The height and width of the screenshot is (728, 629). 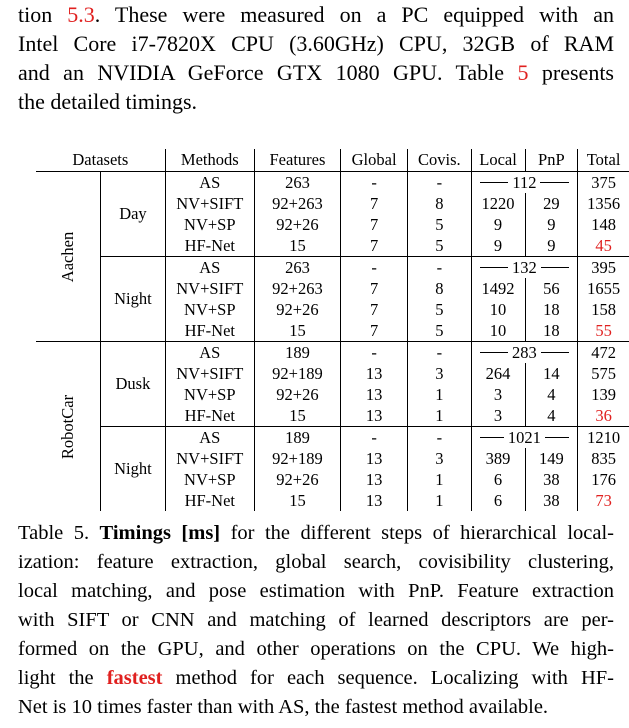 What do you see at coordinates (552, 373) in the screenshot?
I see `pnp-cell: 14` at bounding box center [552, 373].